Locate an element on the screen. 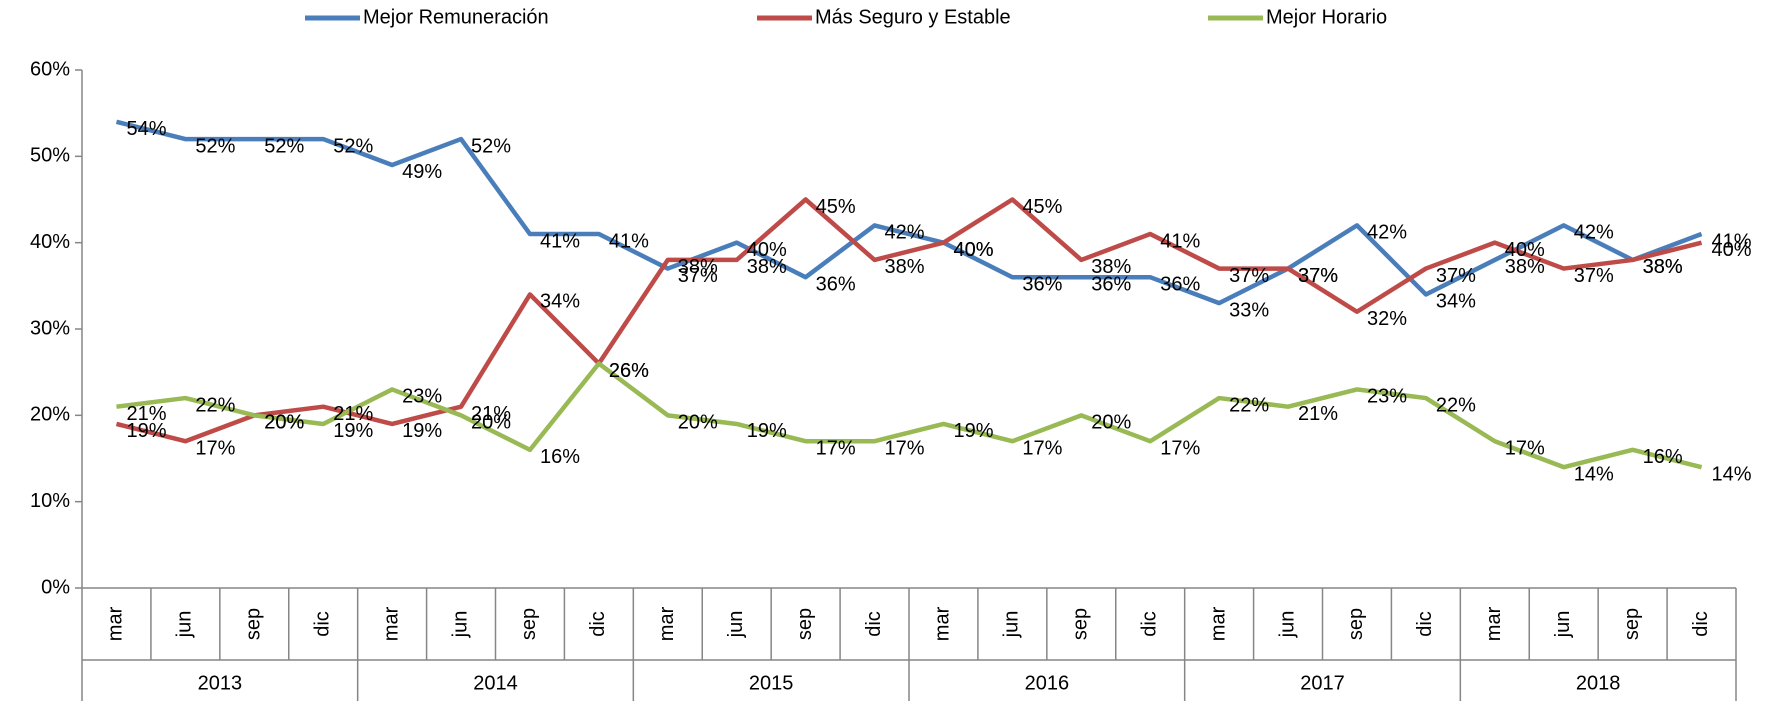 The height and width of the screenshot is (701, 1787). legend-label: Mejor Horario is located at coordinates (1326, 17).